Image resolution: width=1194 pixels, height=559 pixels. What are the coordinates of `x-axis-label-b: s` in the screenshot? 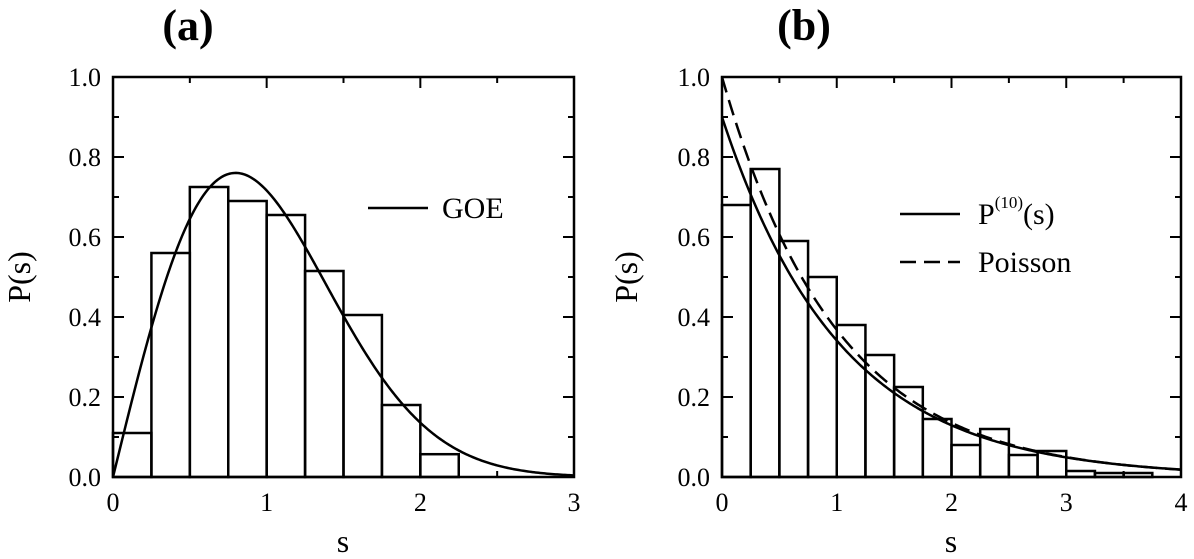 It's located at (951, 541).